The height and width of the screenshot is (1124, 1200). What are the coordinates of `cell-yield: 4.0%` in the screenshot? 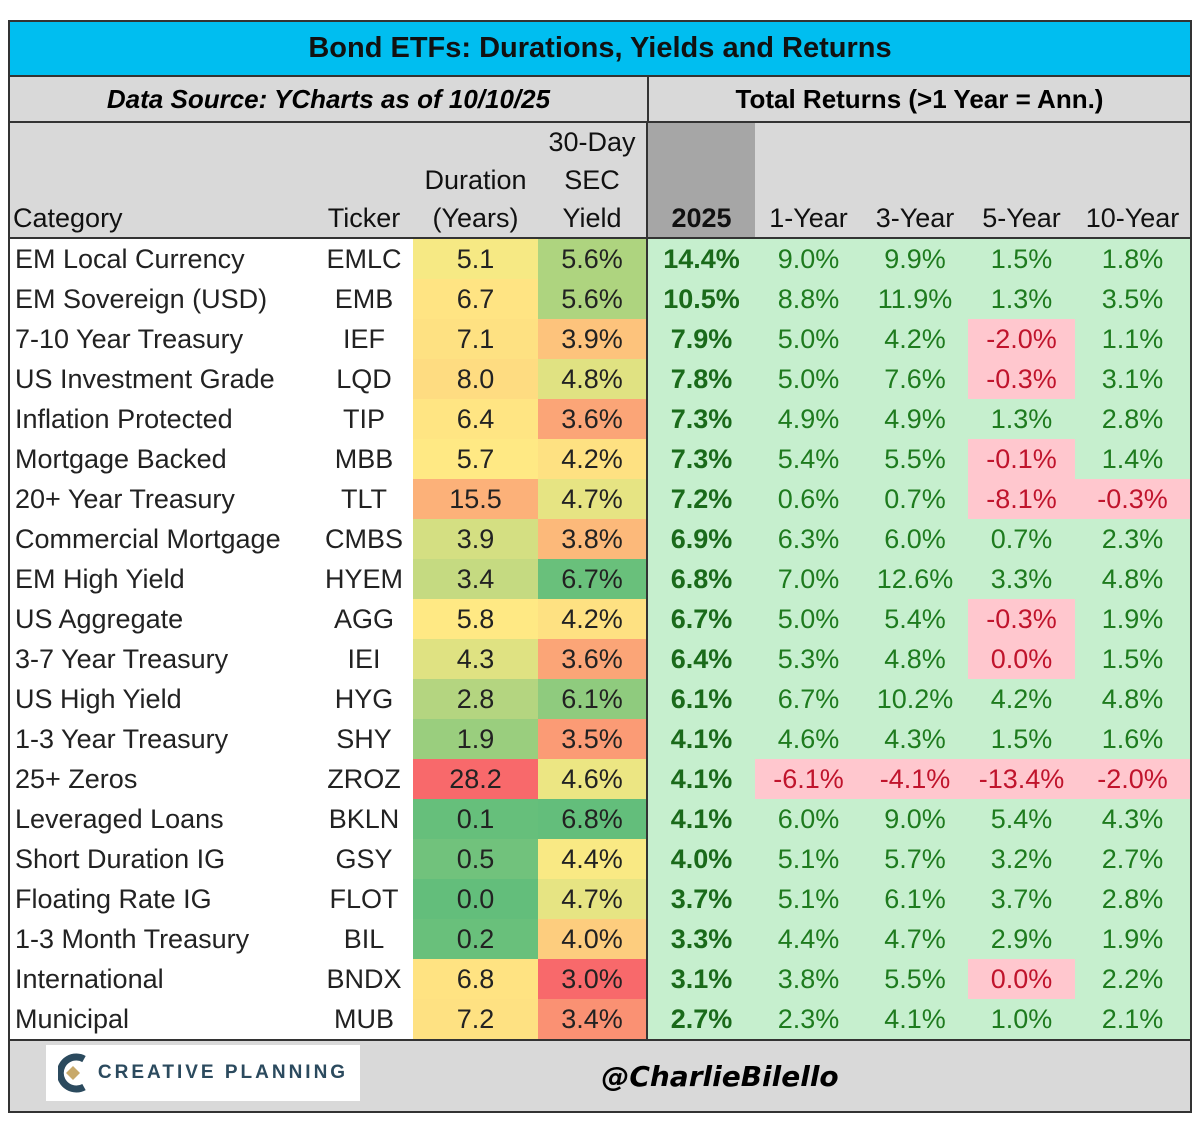 It's located at (592, 939).